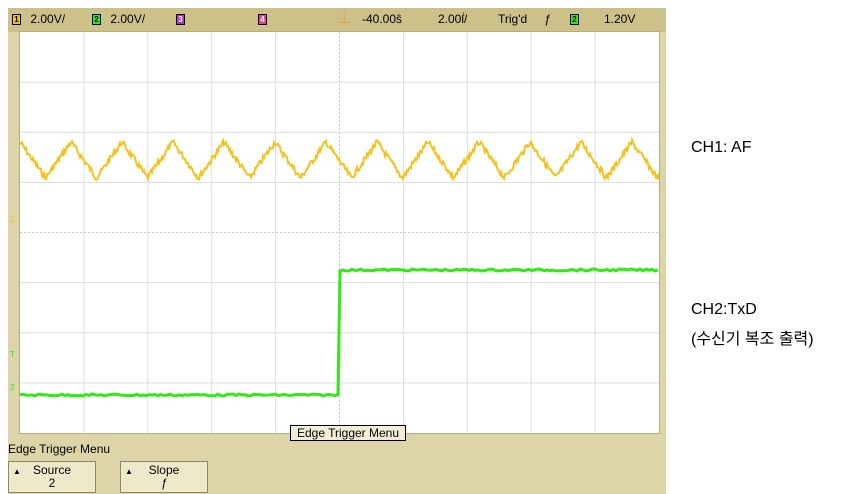 The height and width of the screenshot is (494, 866). I want to click on ch1-scale: 2.00V/, so click(48, 19).